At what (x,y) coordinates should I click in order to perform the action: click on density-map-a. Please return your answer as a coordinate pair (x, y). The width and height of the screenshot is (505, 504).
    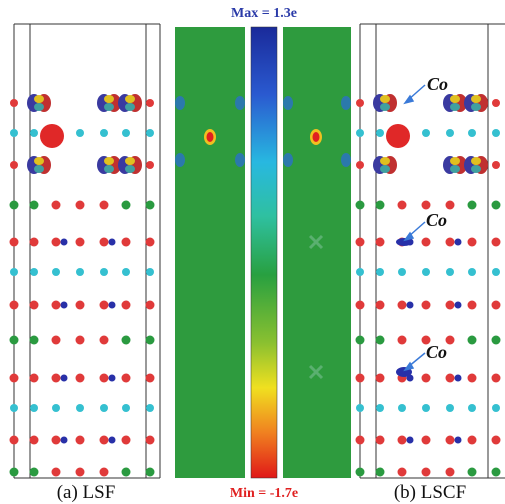
    Looking at the image, I should click on (210, 252).